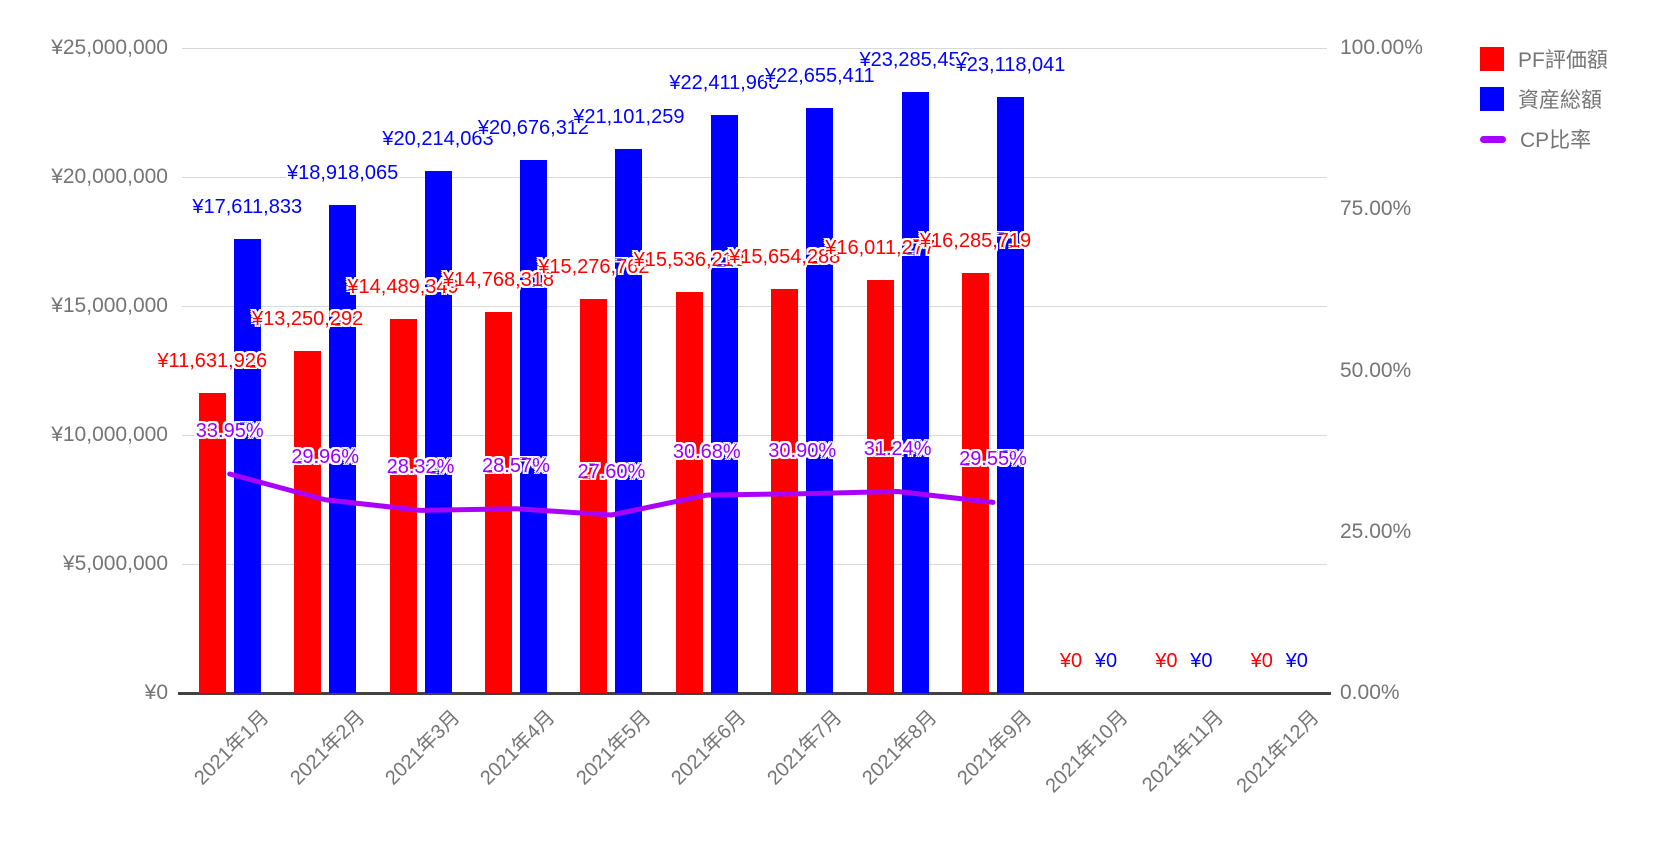  I want to click on left-axis-tick: ¥15,000,000, so click(109, 305).